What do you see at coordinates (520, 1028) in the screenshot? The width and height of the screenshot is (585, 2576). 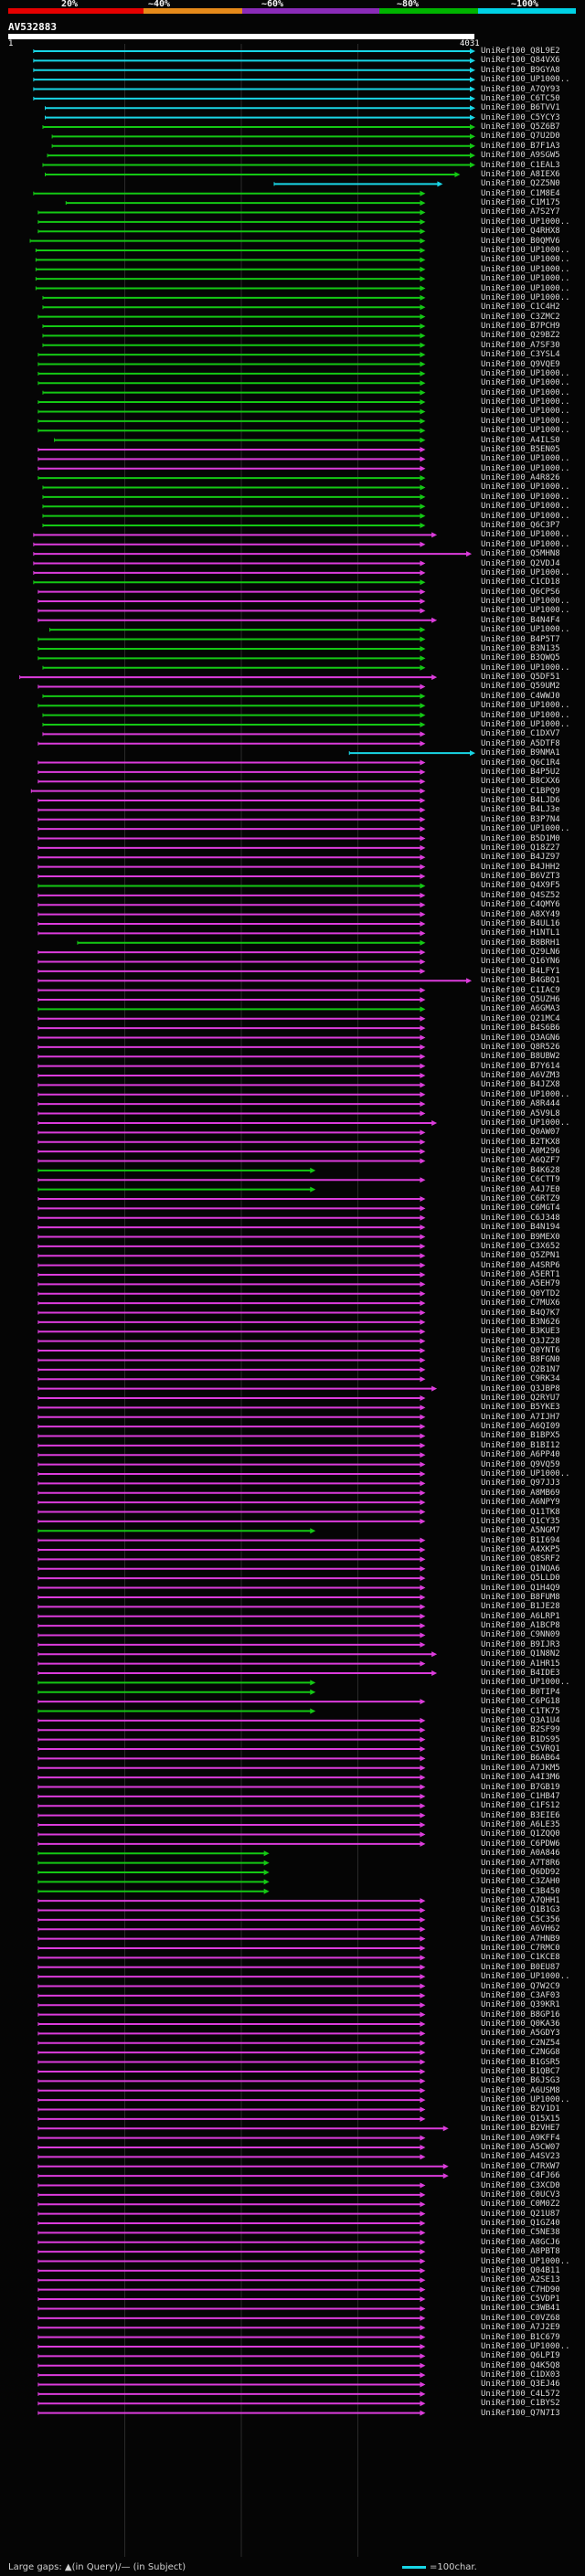 I see `hit-label: UniRef100_B4S6B6` at bounding box center [520, 1028].